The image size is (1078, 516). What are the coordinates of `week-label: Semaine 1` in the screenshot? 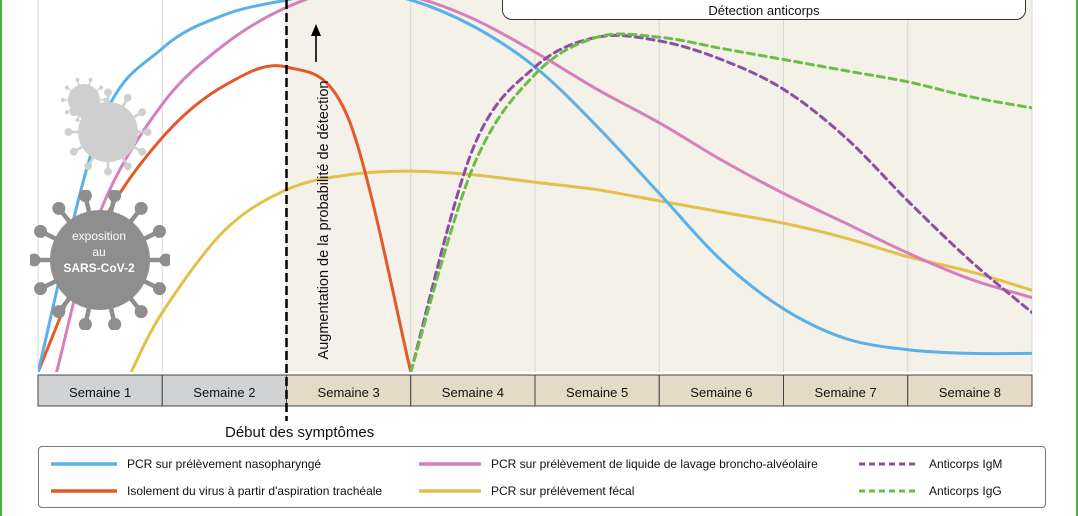 It's located at (100, 392).